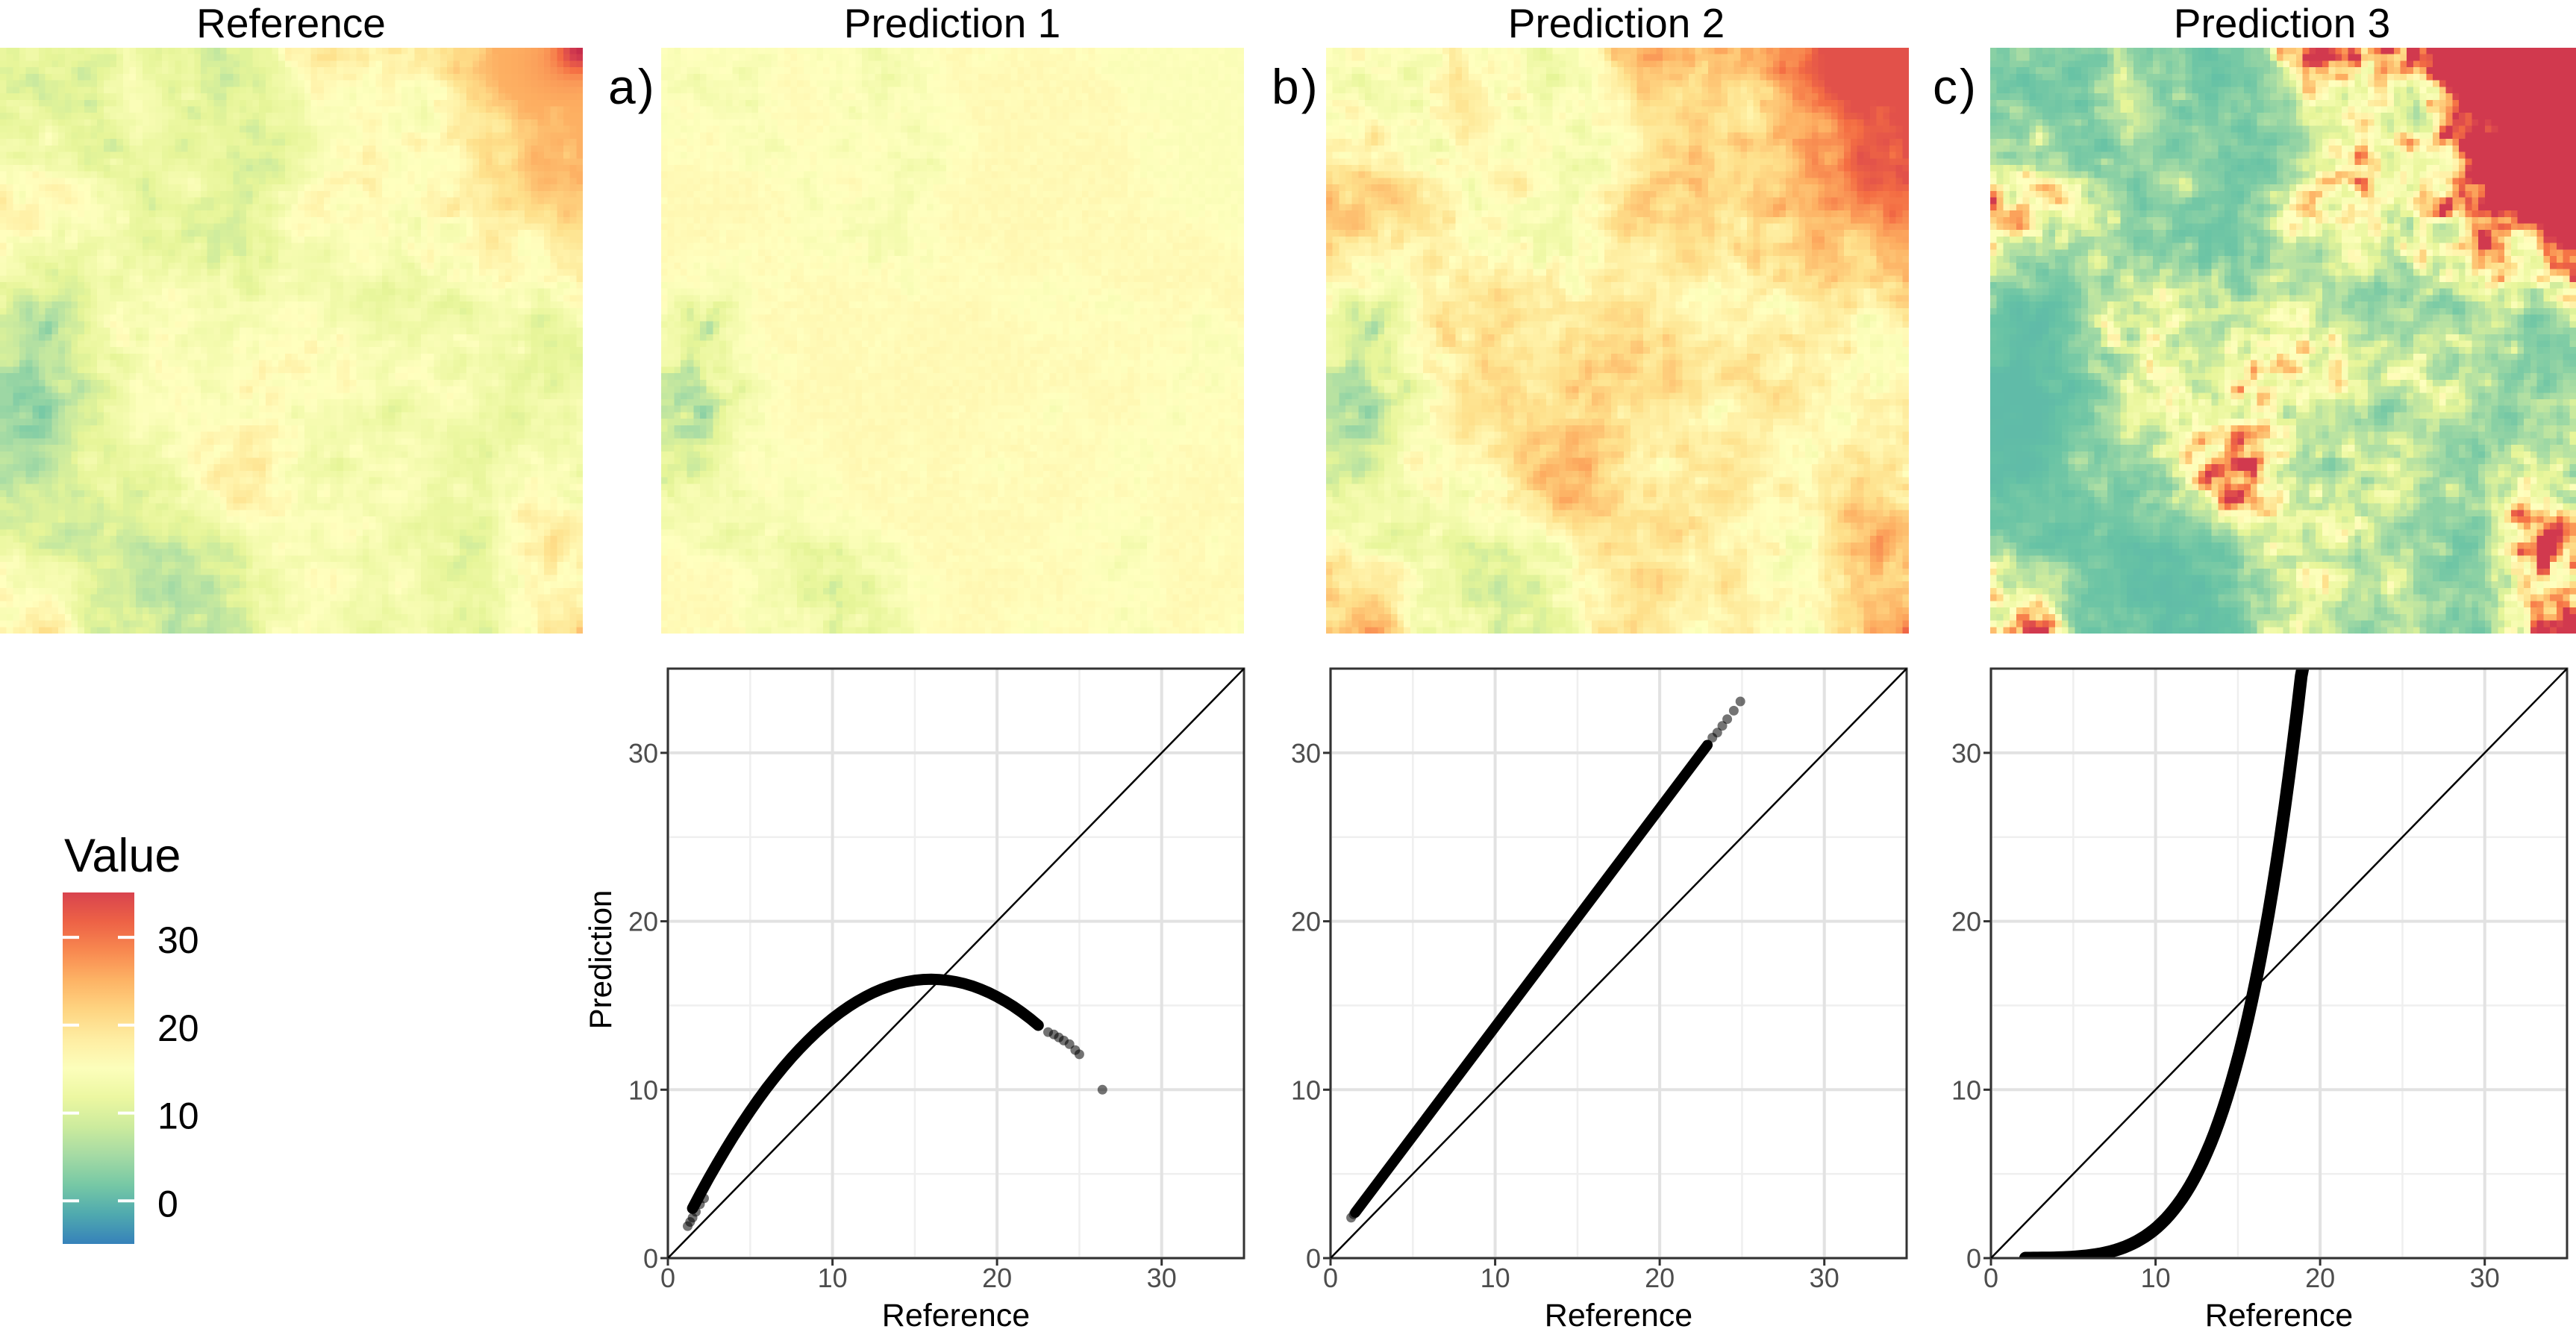 Image resolution: width=2576 pixels, height=1332 pixels. I want to click on svg-text: Prediction 1, so click(952, 23).